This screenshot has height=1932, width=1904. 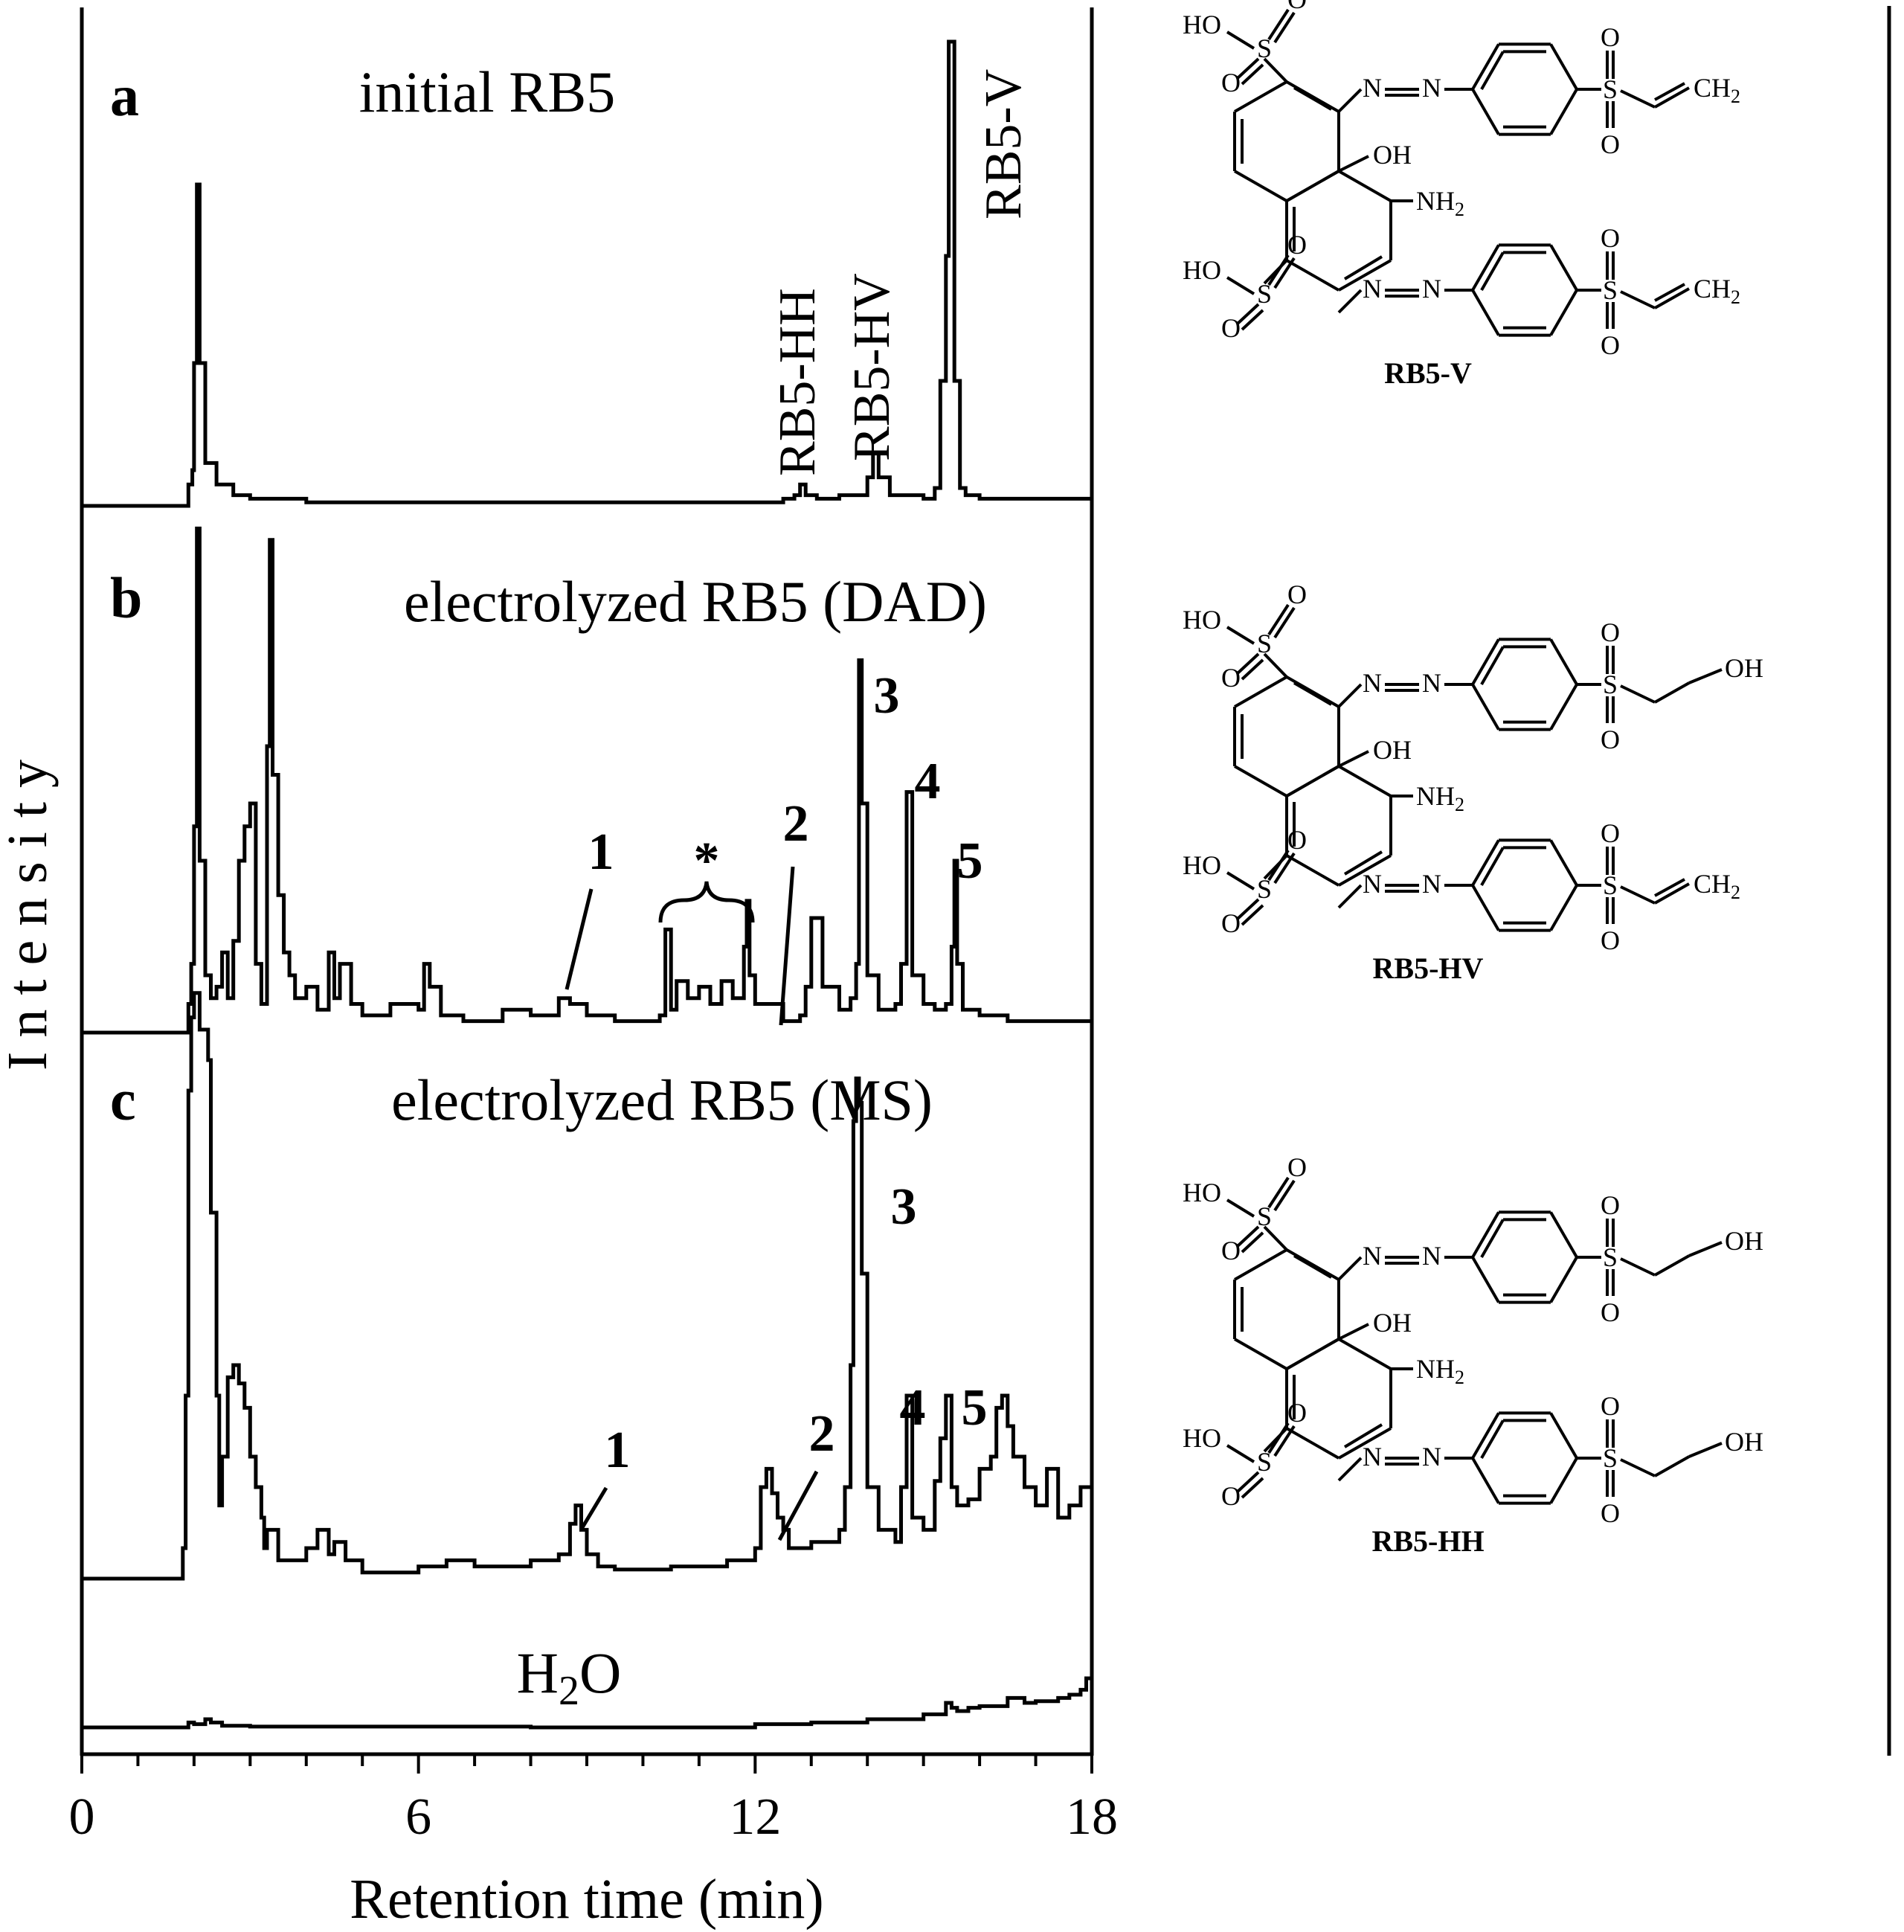 What do you see at coordinates (798, 382) in the screenshot?
I see `peak-label-rotated: RB5-HH` at bounding box center [798, 382].